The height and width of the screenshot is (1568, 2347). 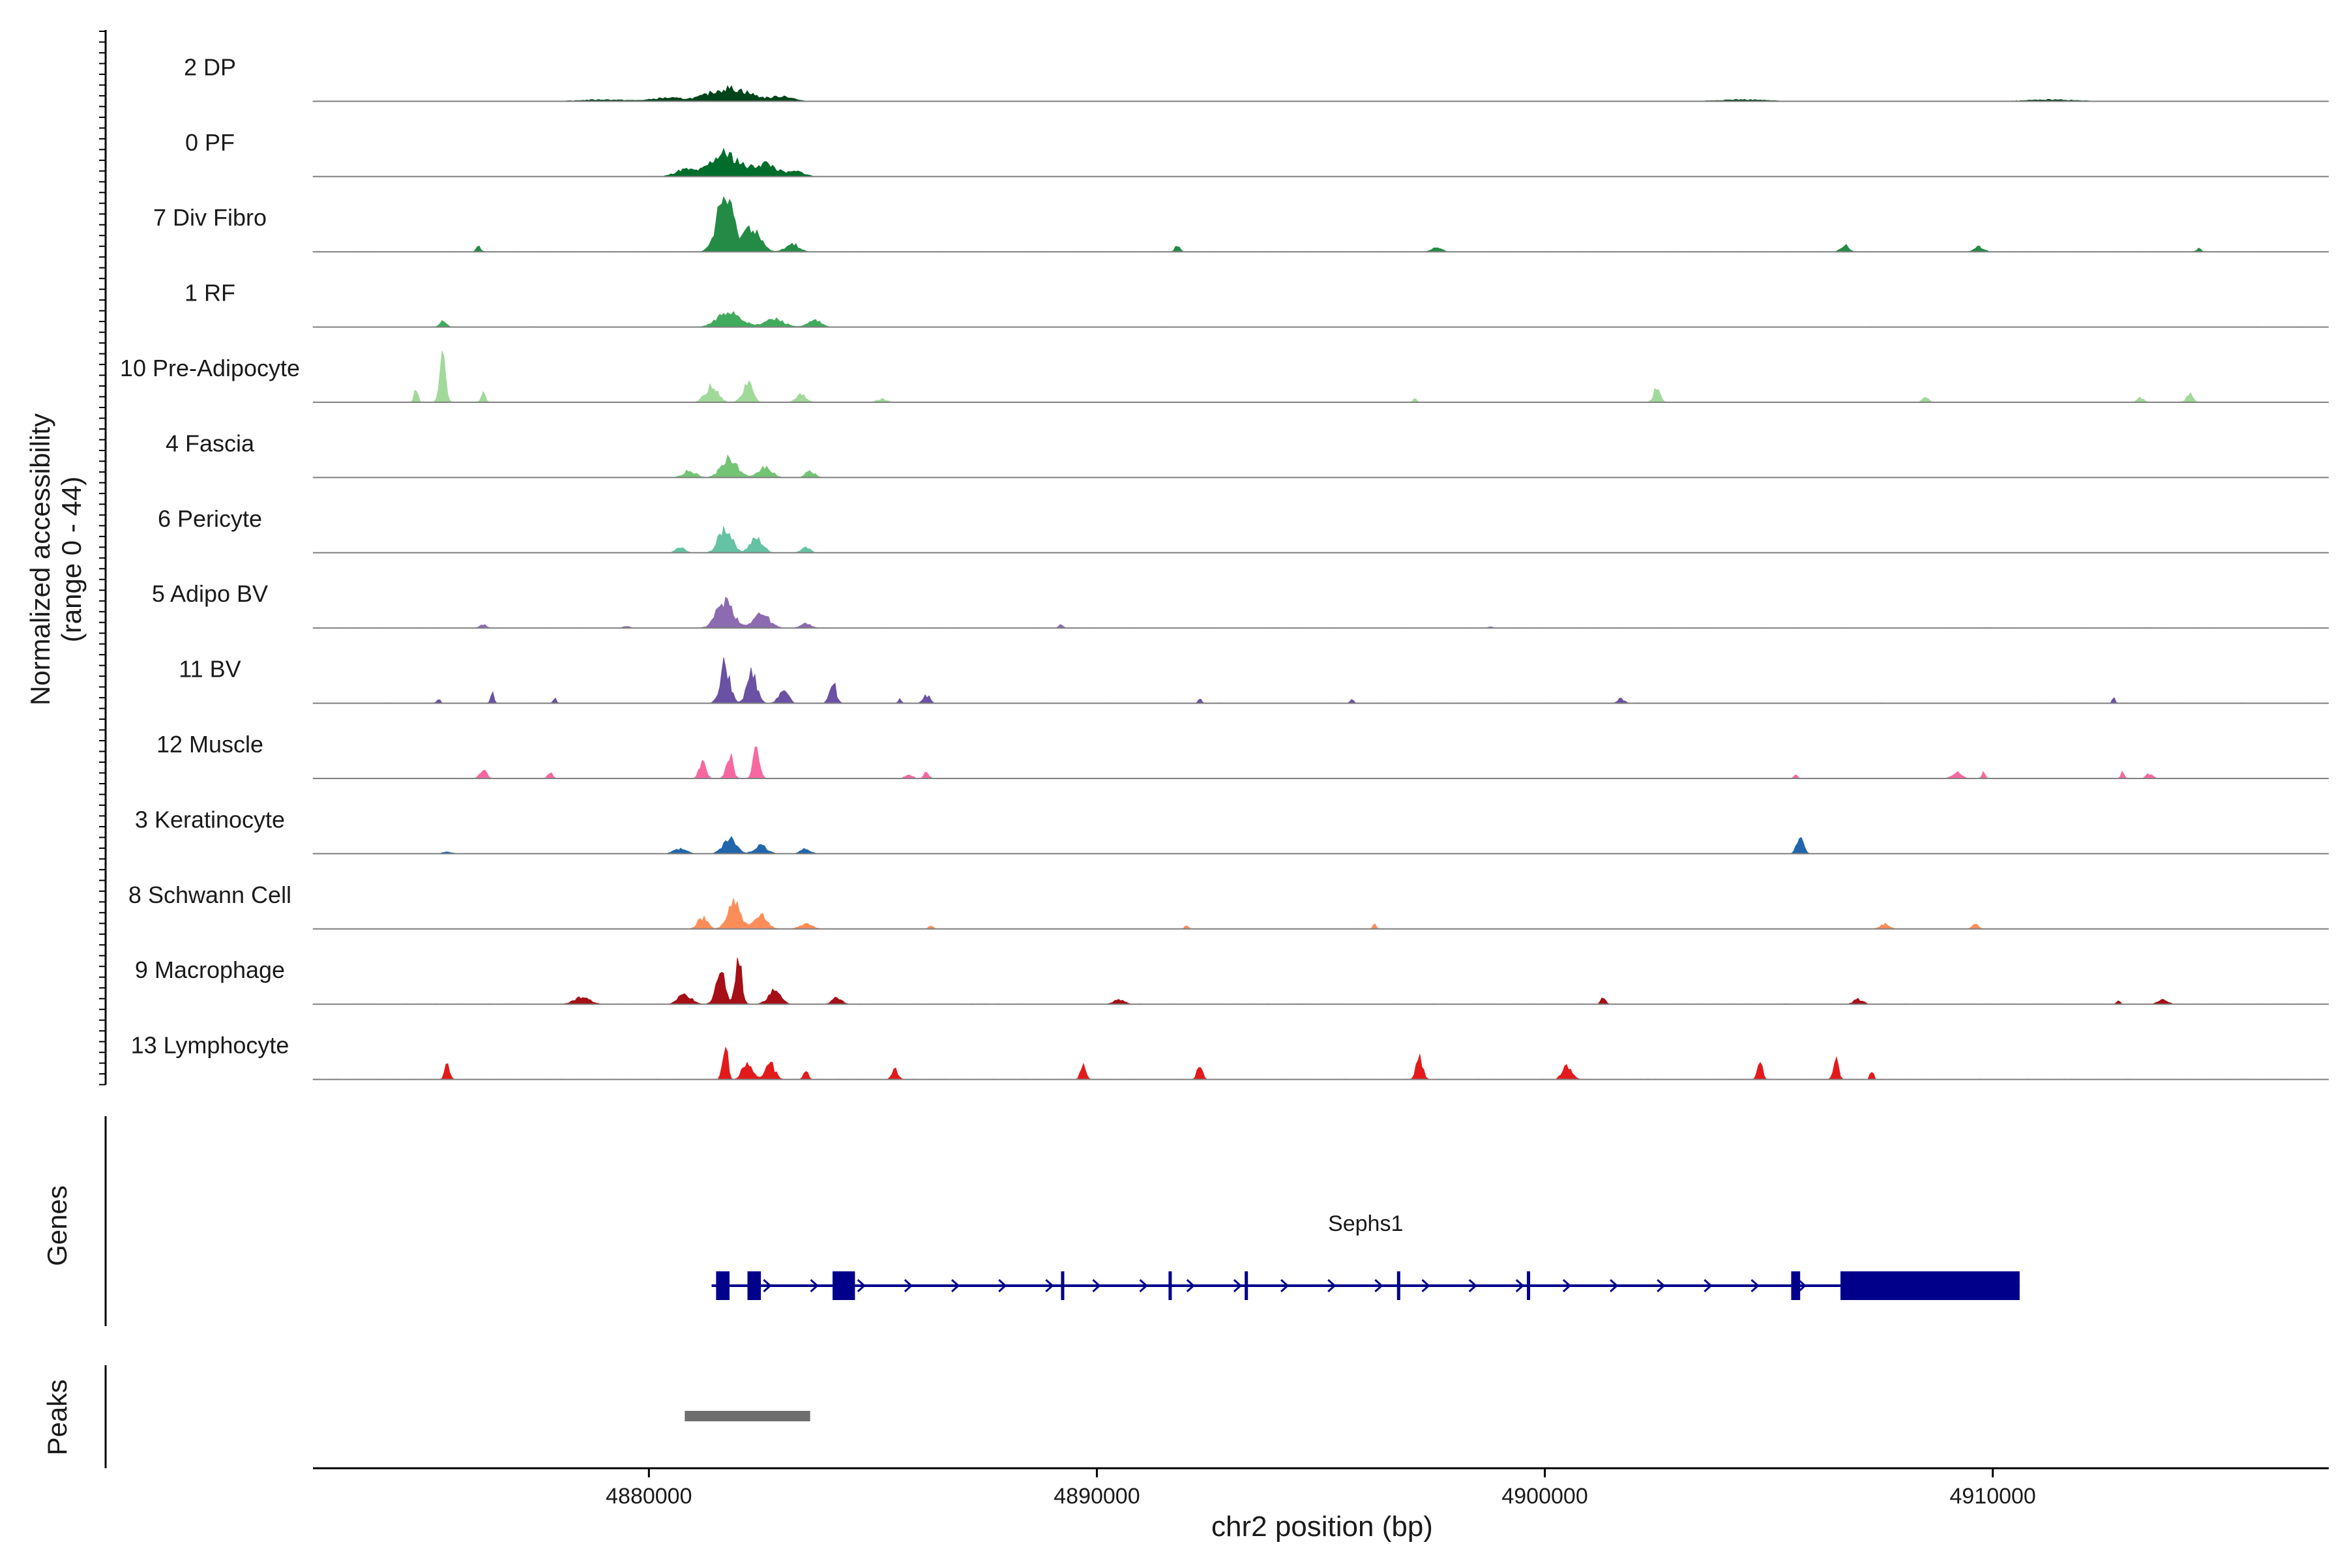 What do you see at coordinates (210, 669) in the screenshot?
I see `track-label: 11 BV` at bounding box center [210, 669].